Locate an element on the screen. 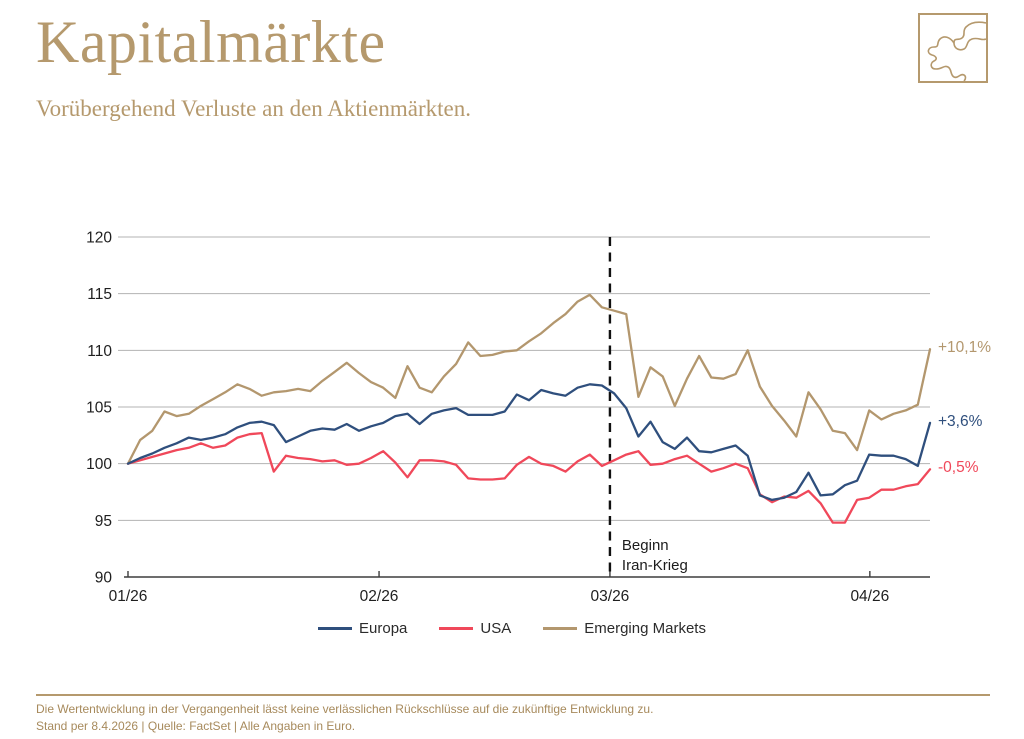 The image size is (1024, 739). leaf-outline-icon is located at coordinates (956, 51).